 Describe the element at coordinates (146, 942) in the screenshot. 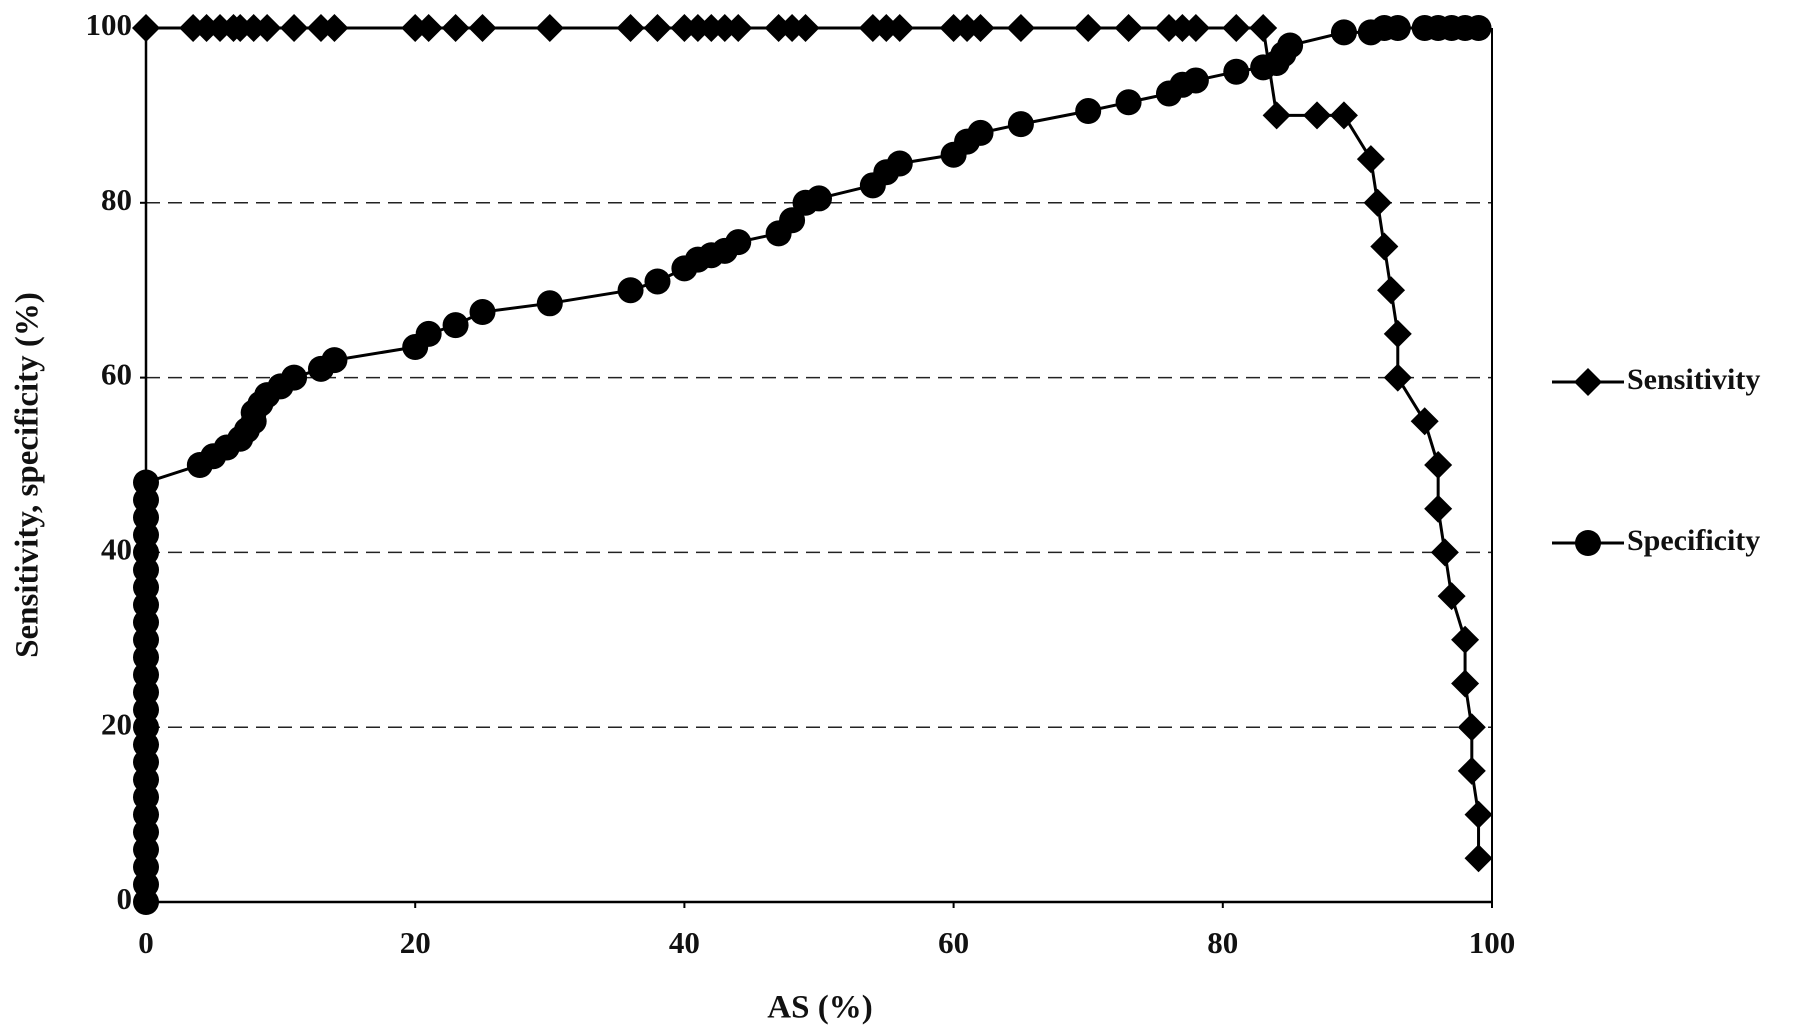

I see `x-tick-label: 0` at that location.